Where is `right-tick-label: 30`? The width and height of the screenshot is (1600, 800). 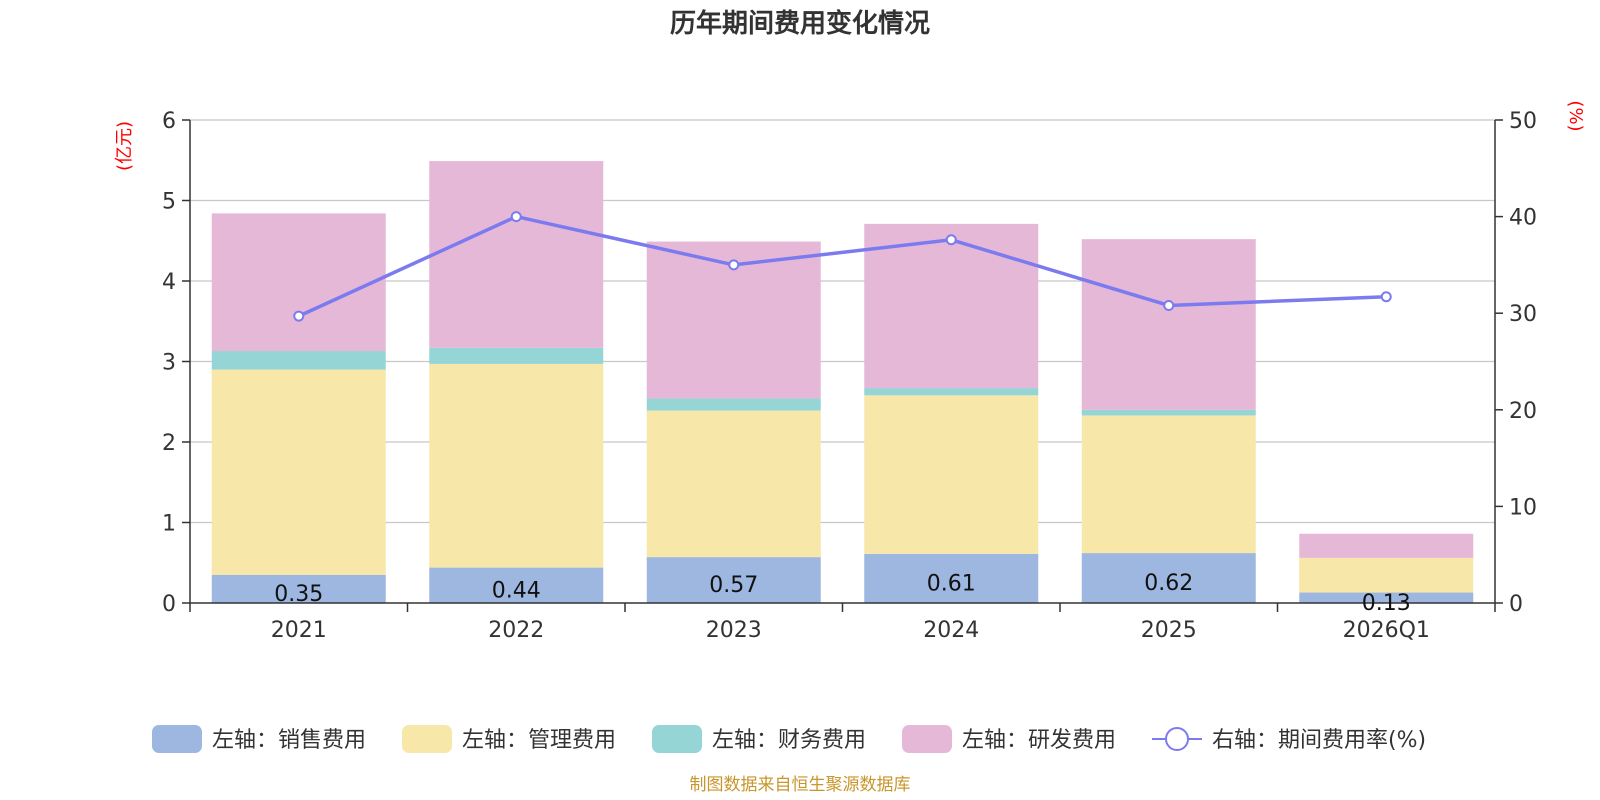
right-tick-label: 30 is located at coordinates (1523, 314).